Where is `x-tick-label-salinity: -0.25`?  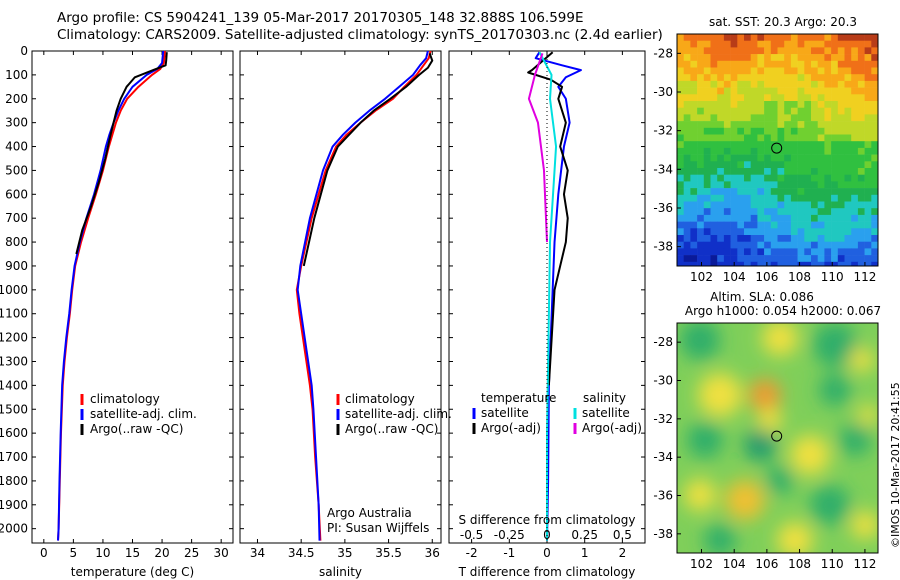 x-tick-label-salinity: -0.25 is located at coordinates (509, 535).